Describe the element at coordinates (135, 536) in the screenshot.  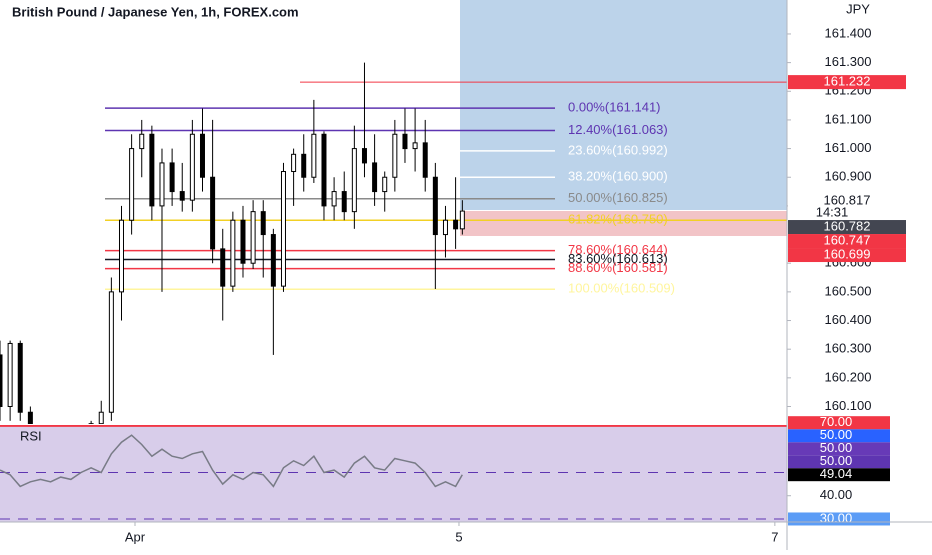
I see `x-tick-label: Apr` at that location.